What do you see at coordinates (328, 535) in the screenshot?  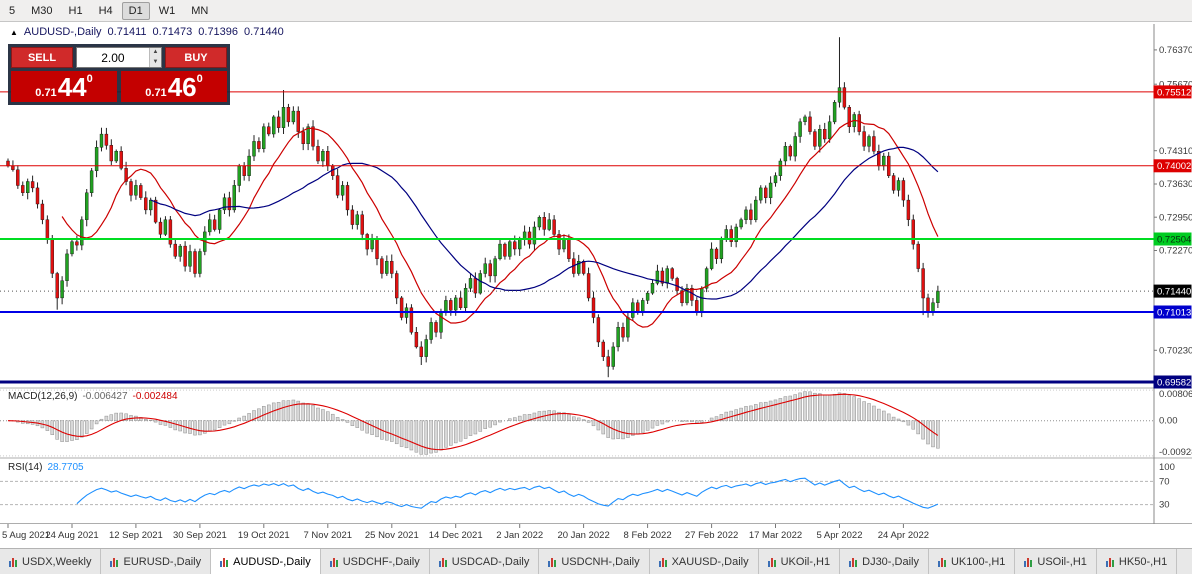 I see `svg-text: 7 Nov 2021` at bounding box center [328, 535].